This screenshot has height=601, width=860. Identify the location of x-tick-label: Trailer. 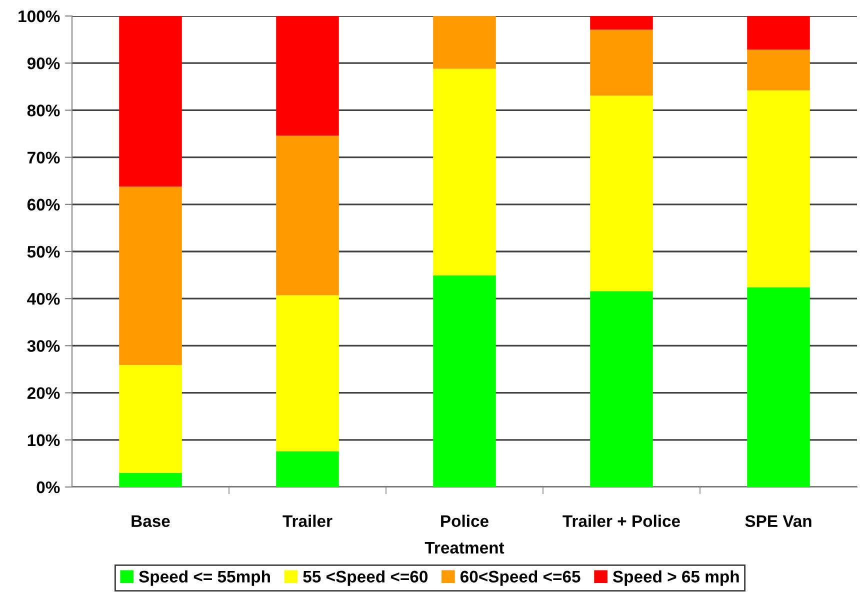
(307, 521).